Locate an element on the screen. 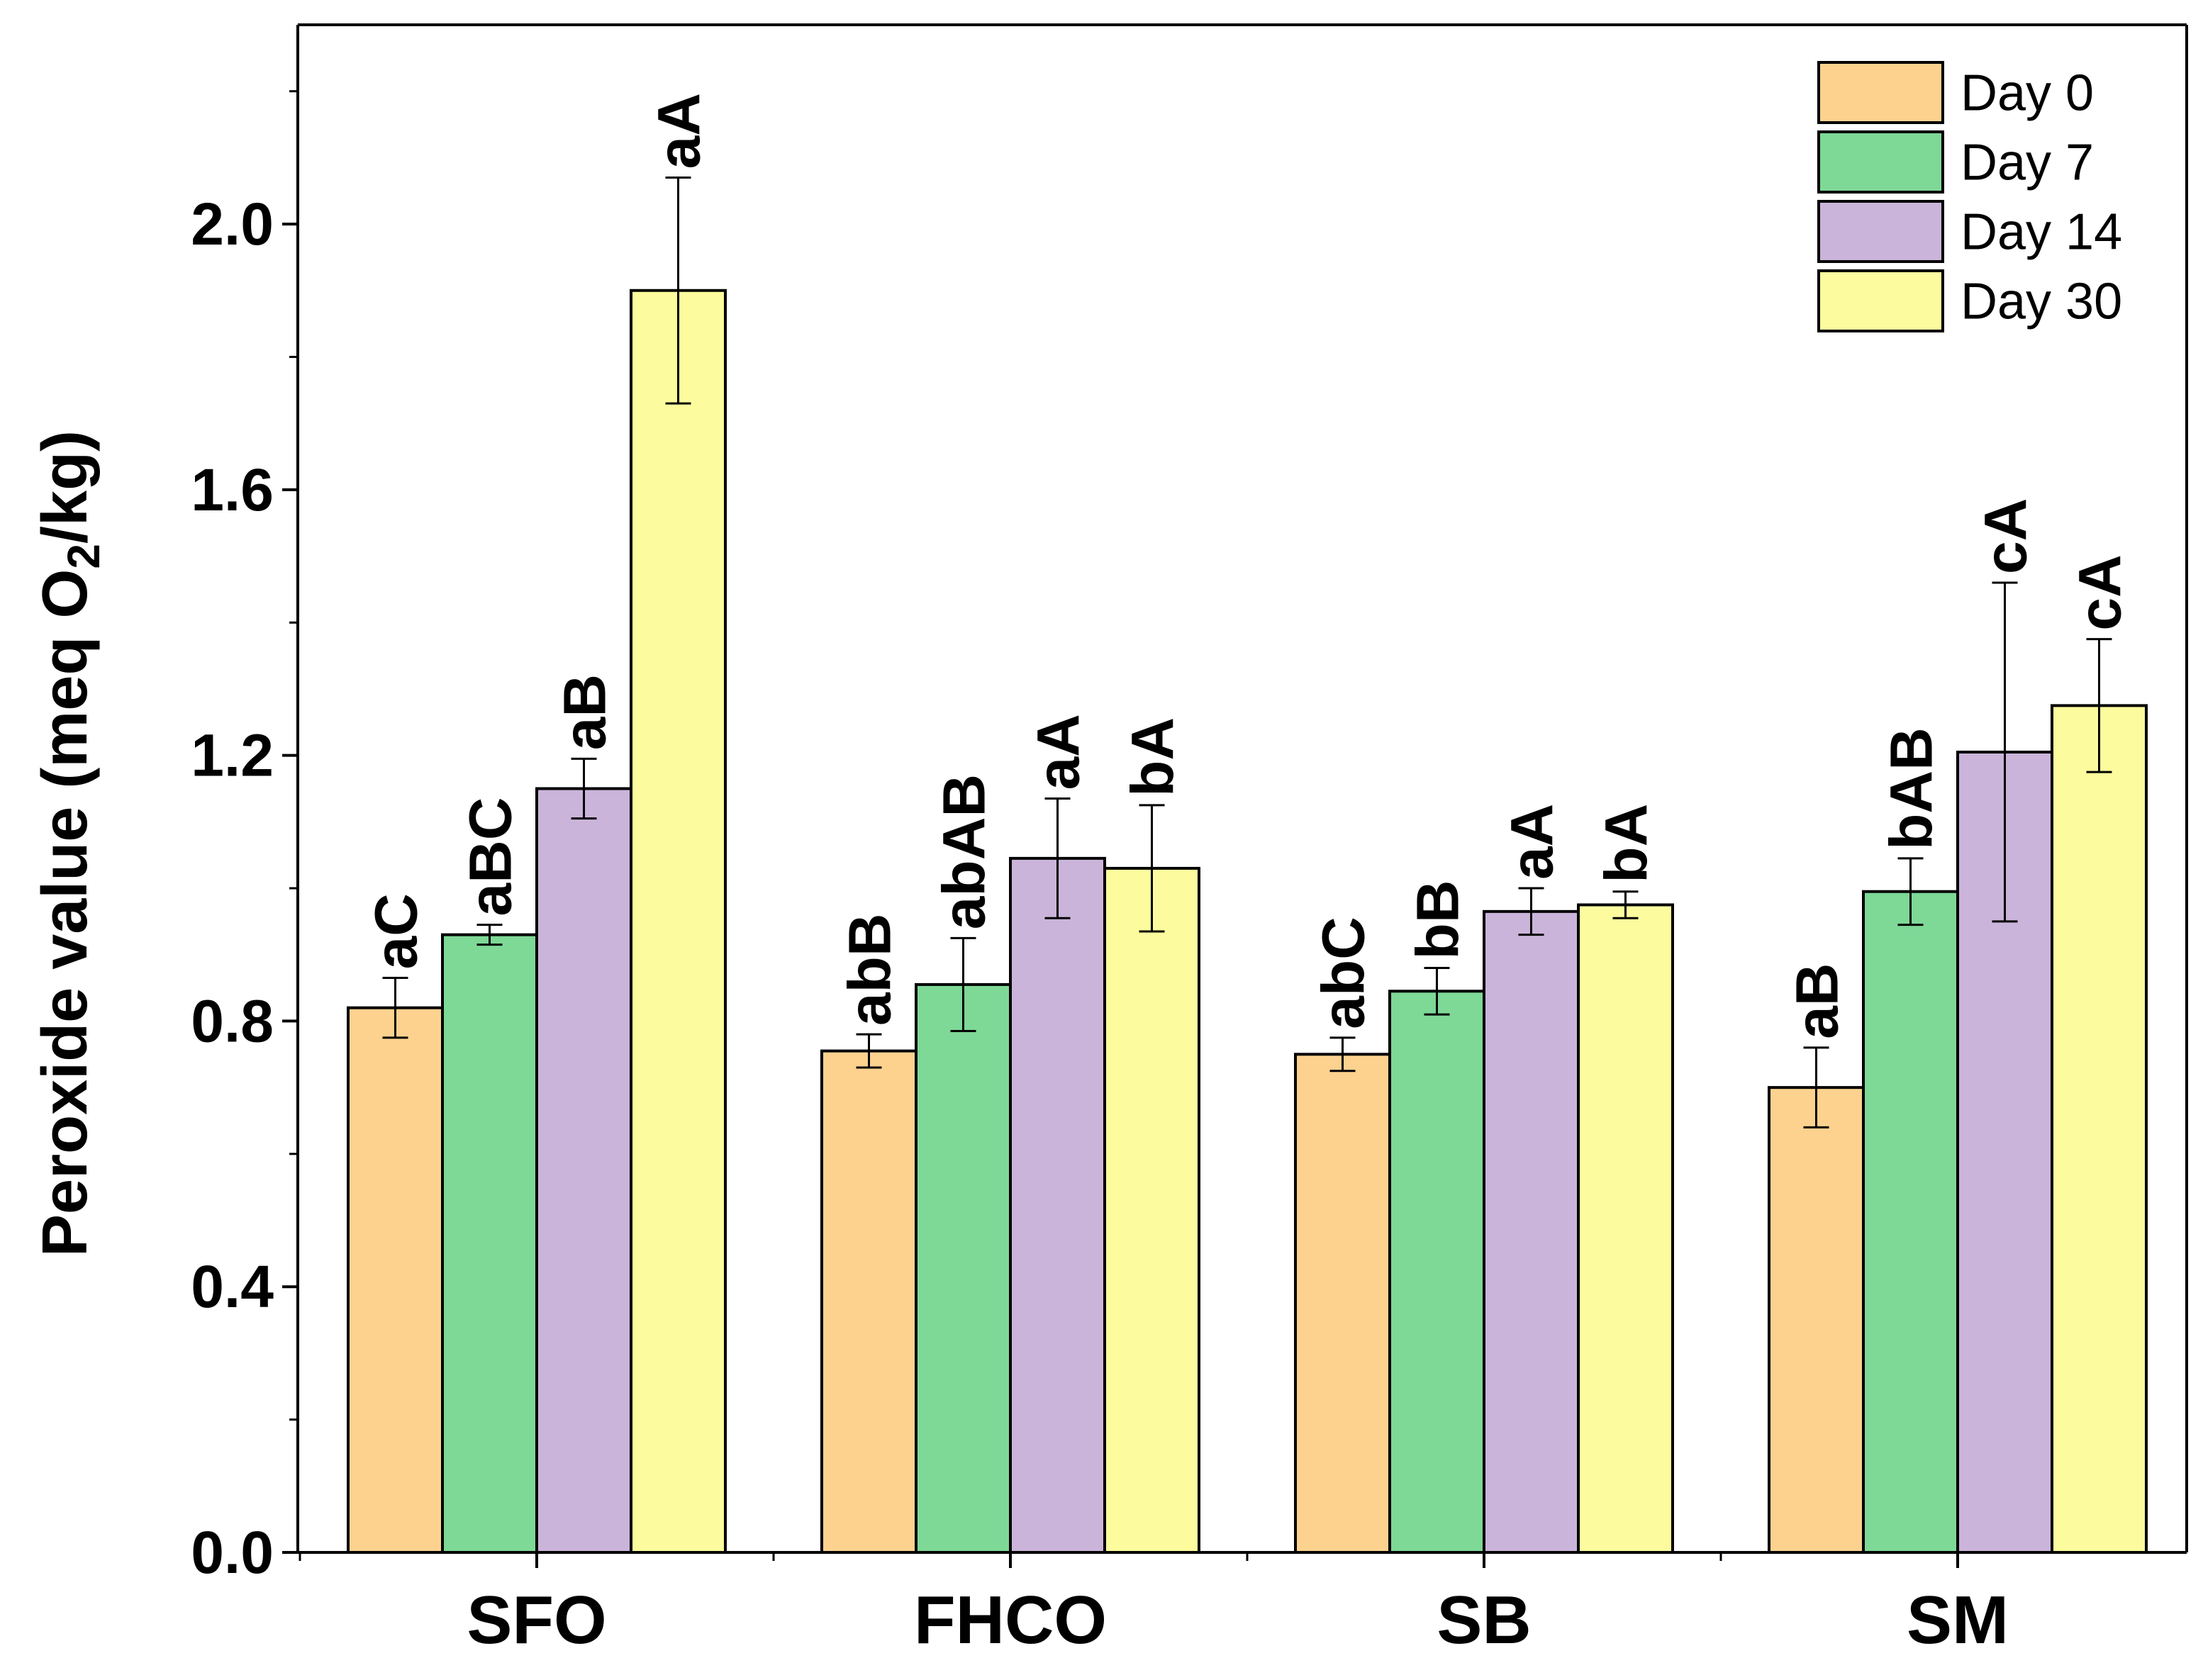  legend-label: Day 30 is located at coordinates (2041, 302).